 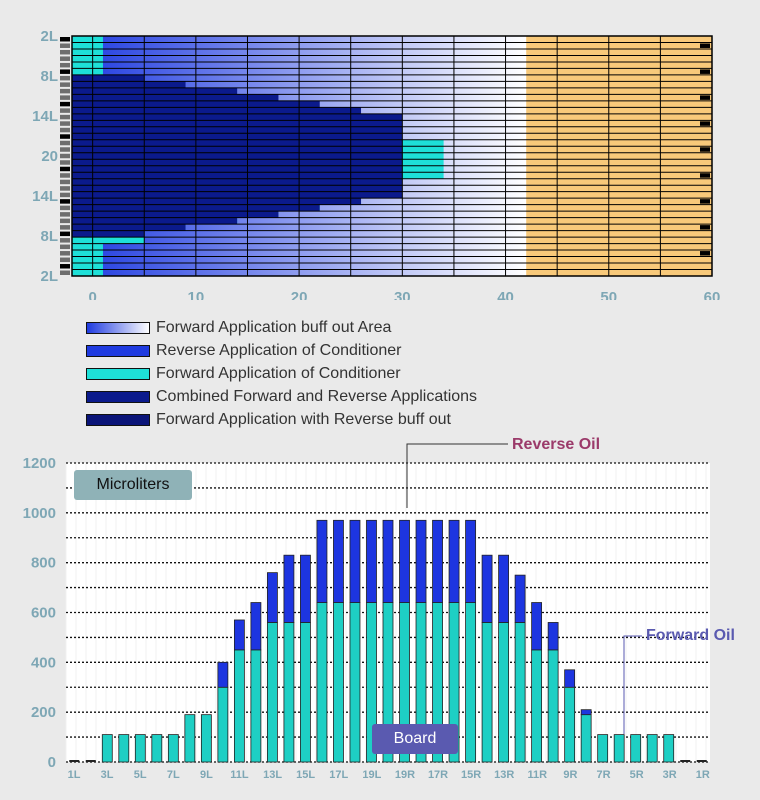 I want to click on y-tick-label: 400, so click(x=43, y=662).